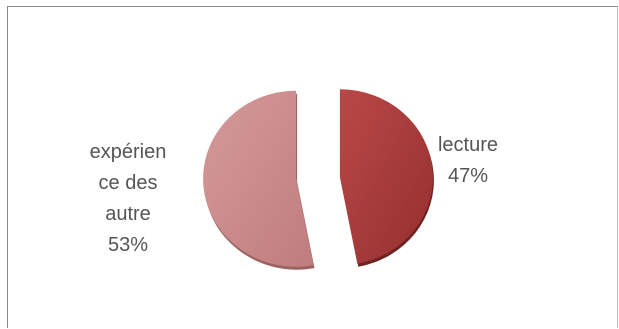 The height and width of the screenshot is (329, 619). I want to click on slice-label-lecture: lecture, so click(468, 145).